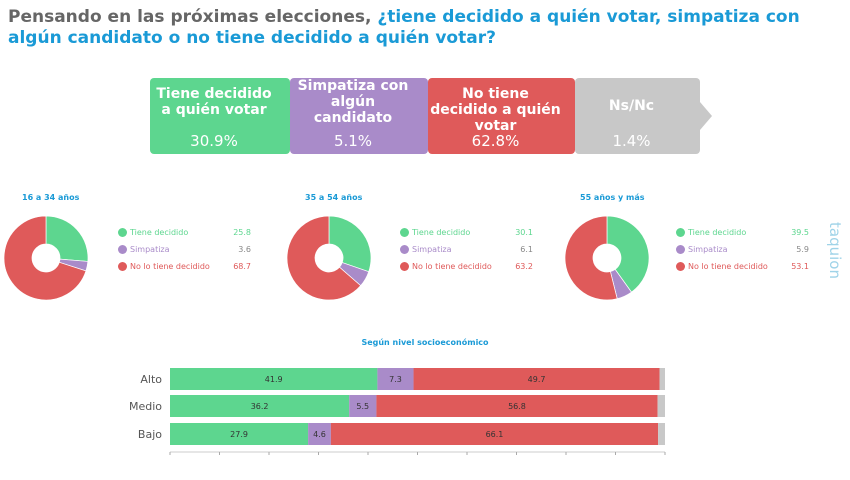 The width and height of the screenshot is (850, 480). Describe the element at coordinates (353, 141) in the screenshot. I see `banner-value: 5.1%` at that location.